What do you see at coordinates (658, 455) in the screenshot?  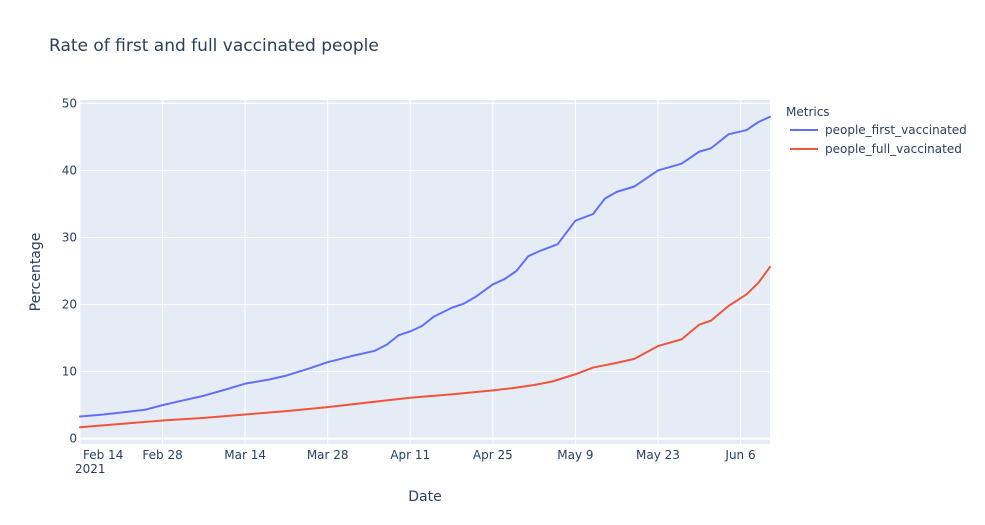 I see `x-tick-label: May 23` at bounding box center [658, 455].